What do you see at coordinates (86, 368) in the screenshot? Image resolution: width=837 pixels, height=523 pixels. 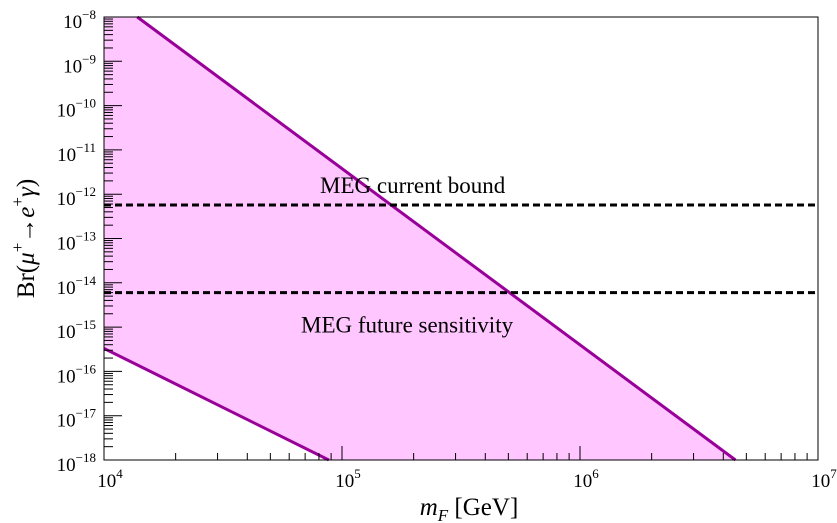 I see `y-tick-exponent: −16` at bounding box center [86, 368].